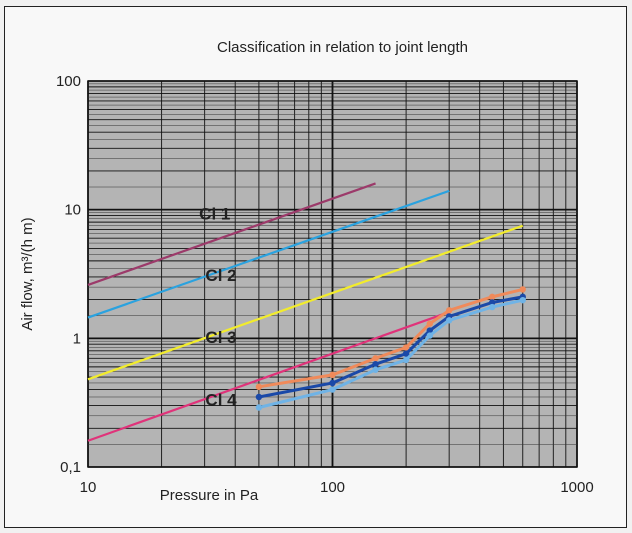  I want to click on x-tick-label: 1000, so click(576, 487).